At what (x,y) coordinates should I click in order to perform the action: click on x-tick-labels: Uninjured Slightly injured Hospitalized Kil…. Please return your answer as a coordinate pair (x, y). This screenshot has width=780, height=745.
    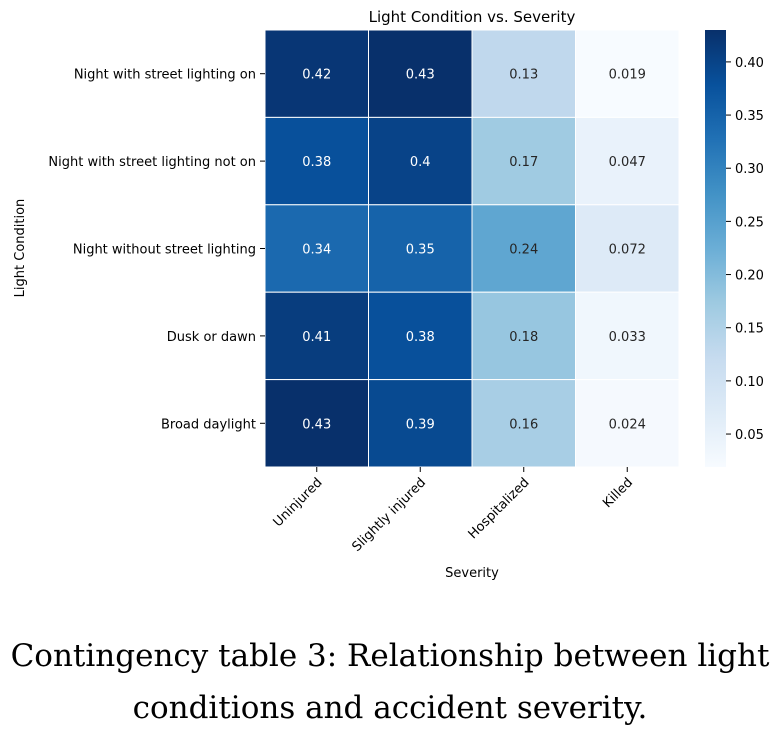
    Looking at the image, I should click on (453, 511).